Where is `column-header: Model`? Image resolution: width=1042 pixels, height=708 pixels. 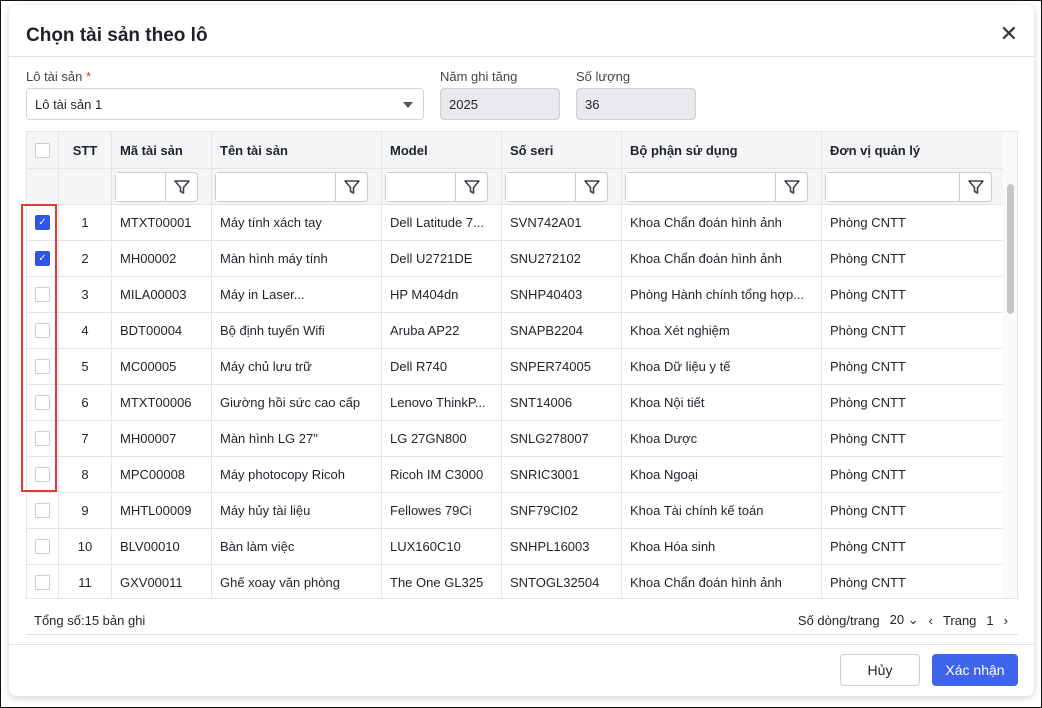 column-header: Model is located at coordinates (442, 150).